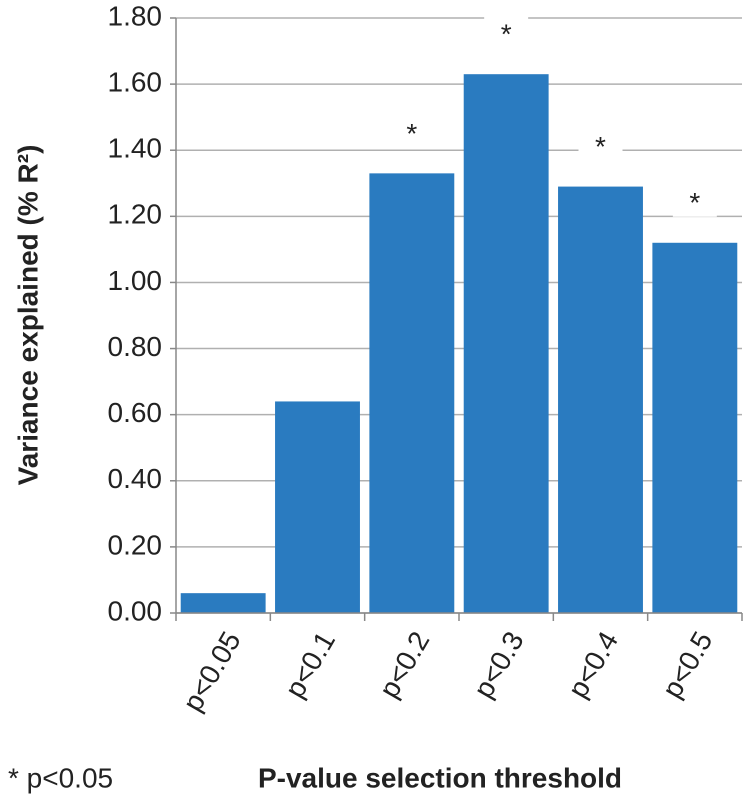  Describe the element at coordinates (135, 148) in the screenshot. I see `y-tick-label: 1.40` at that location.